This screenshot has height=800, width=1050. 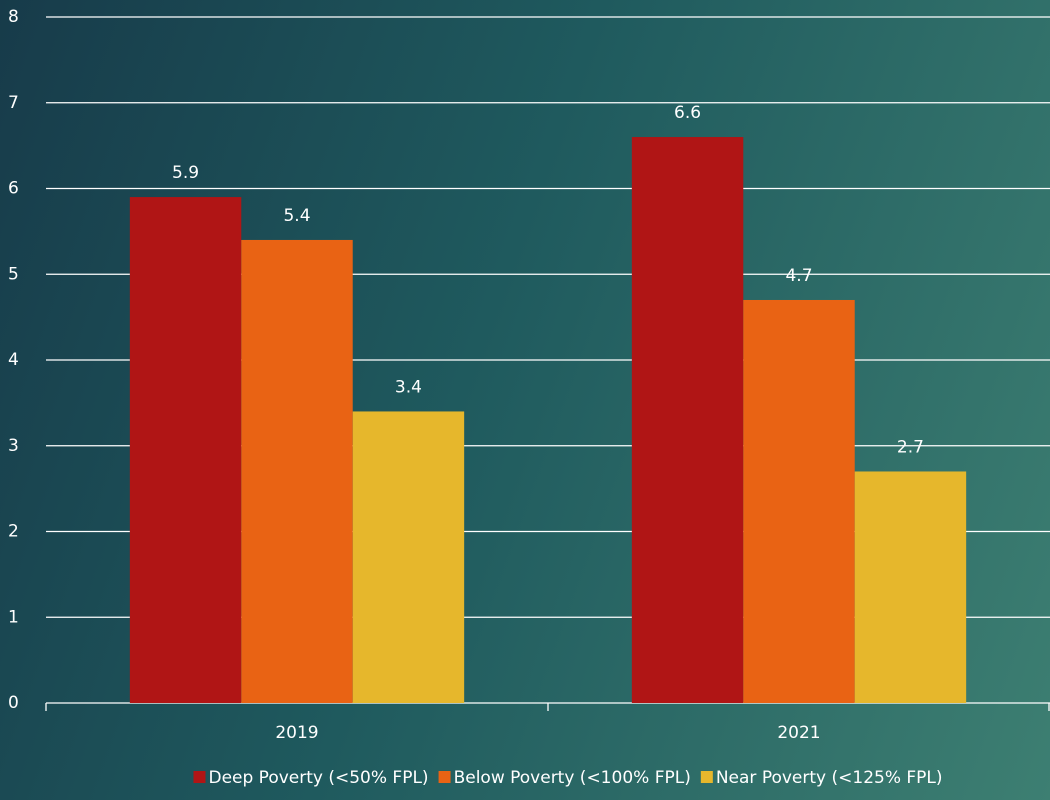 I want to click on legend-label: Near Poverty (<125% FPL), so click(x=829, y=778).